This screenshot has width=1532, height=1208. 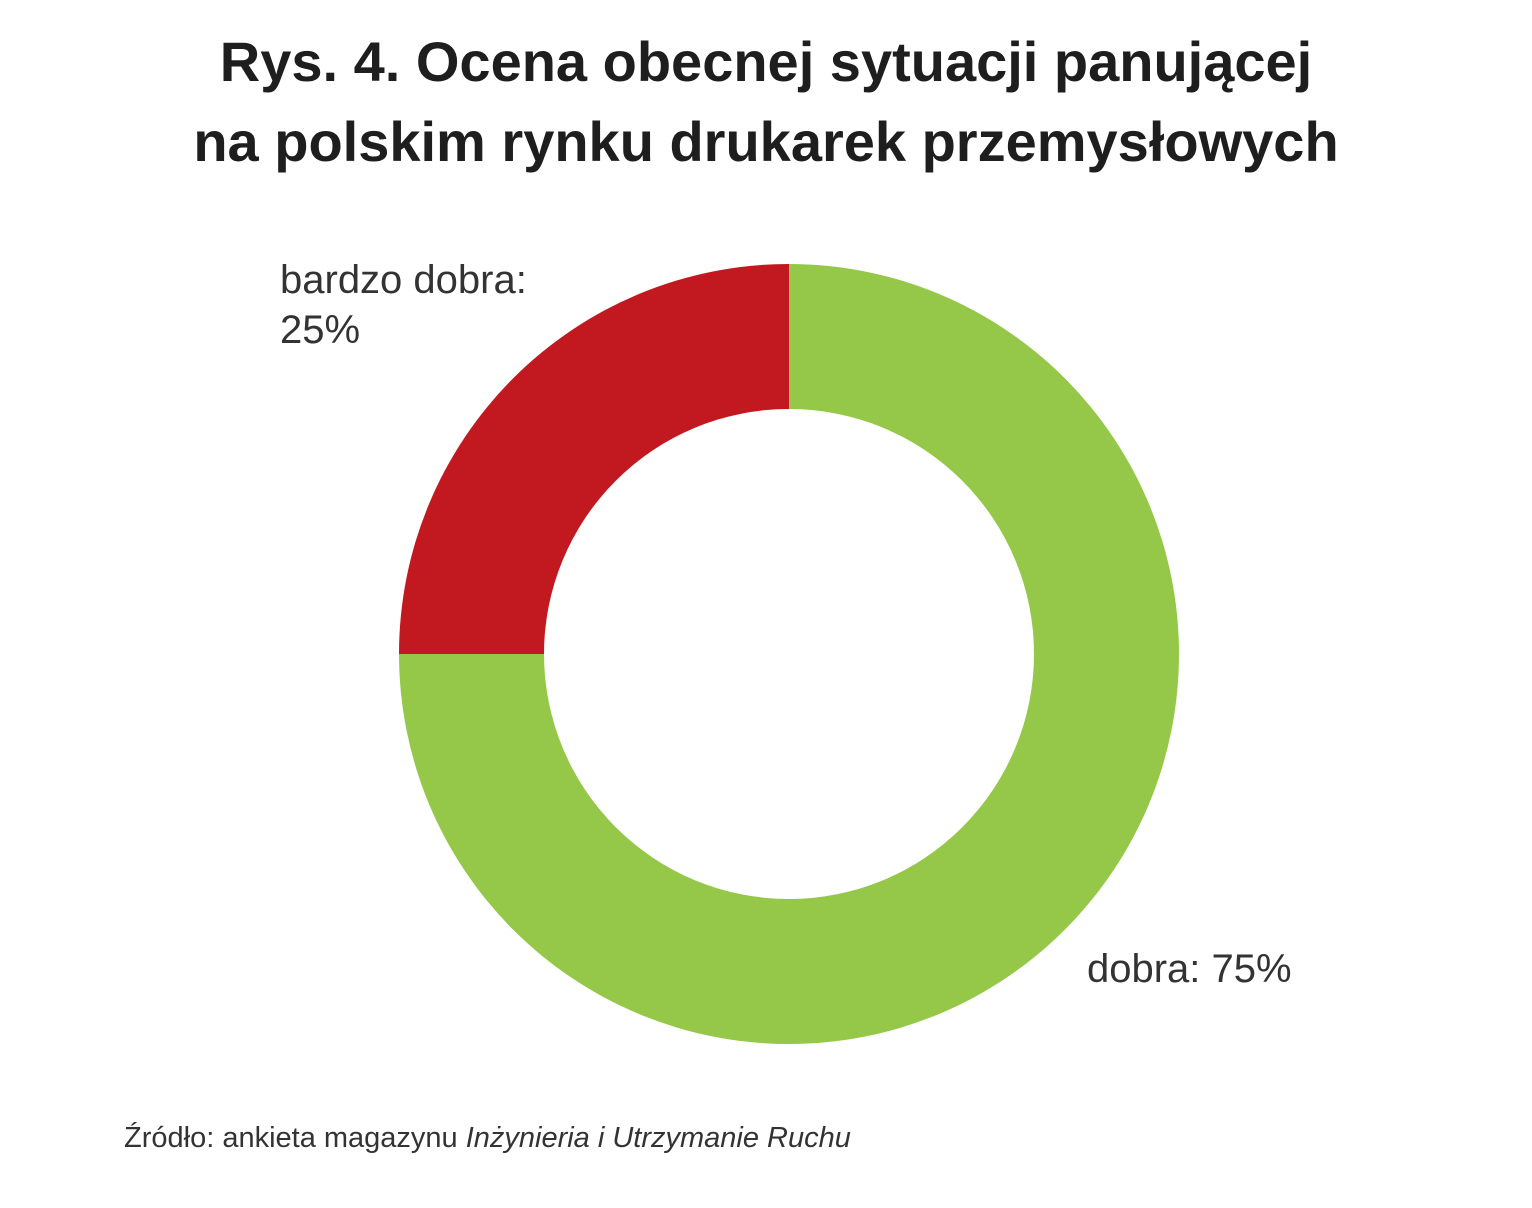 I want to click on title-line: Rys. 4. Ocena obecnej sytuacji panującej, so click(x=766, y=61).